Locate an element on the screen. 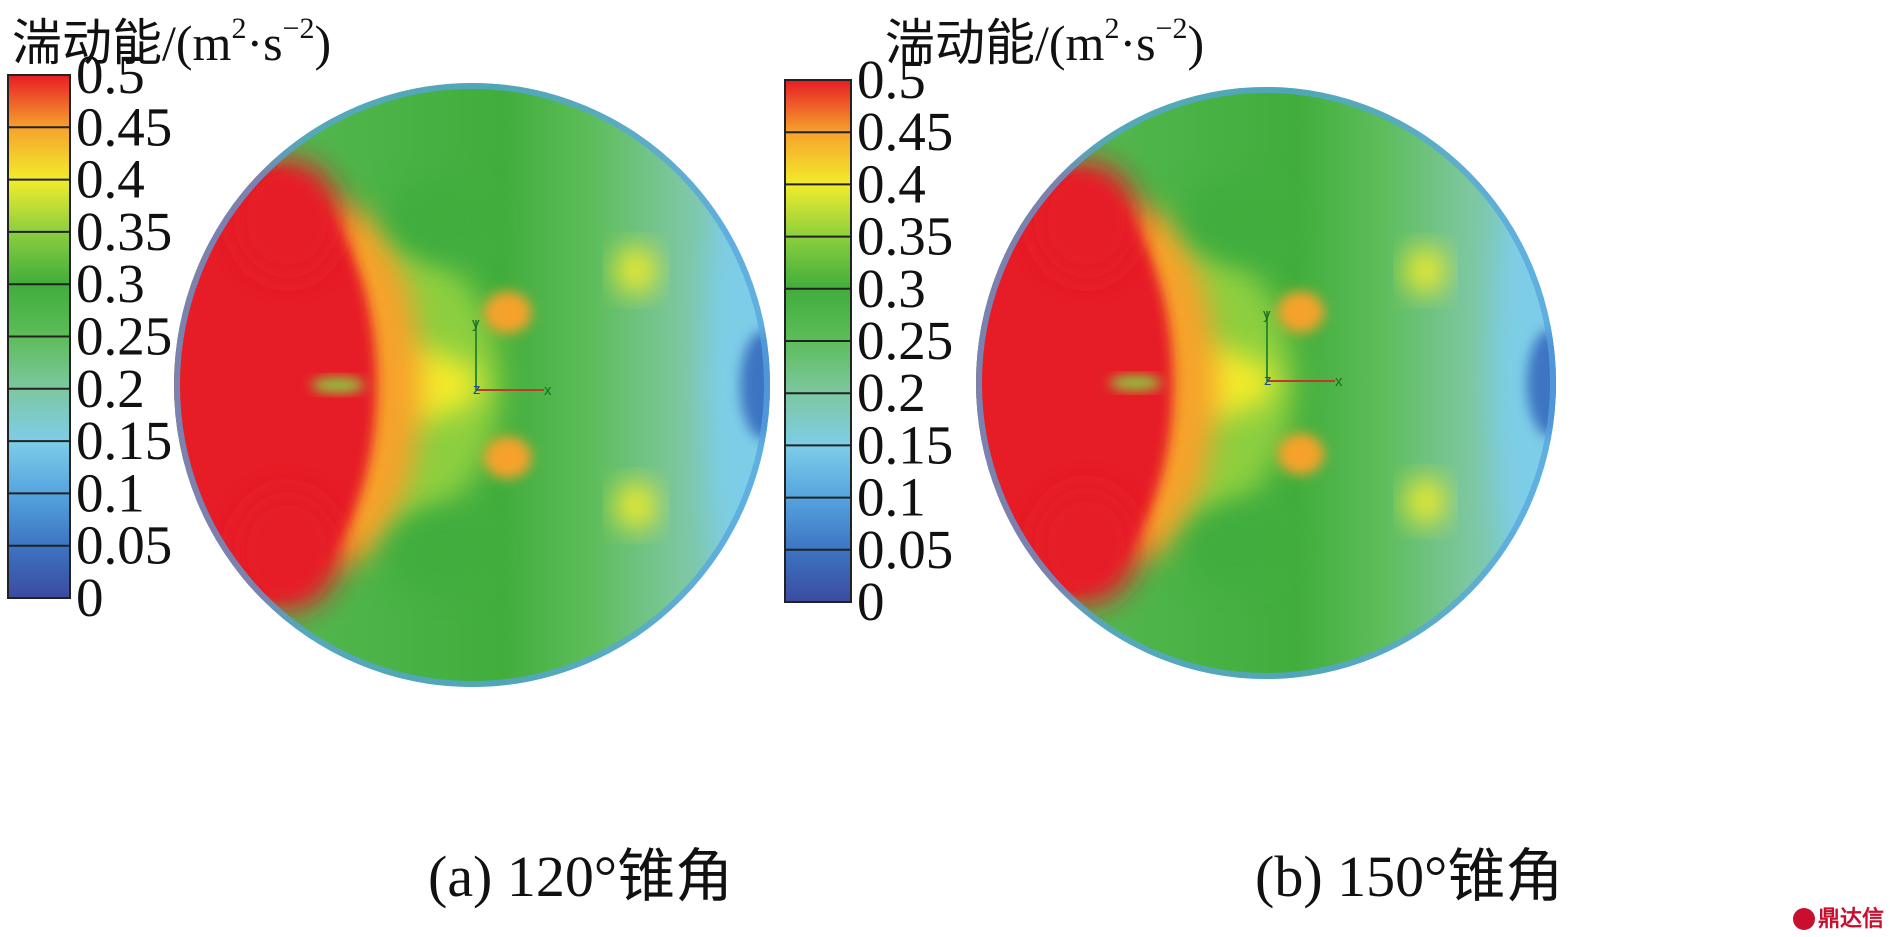  caption: (b) 150°锥角 is located at coordinates (1409, 876).